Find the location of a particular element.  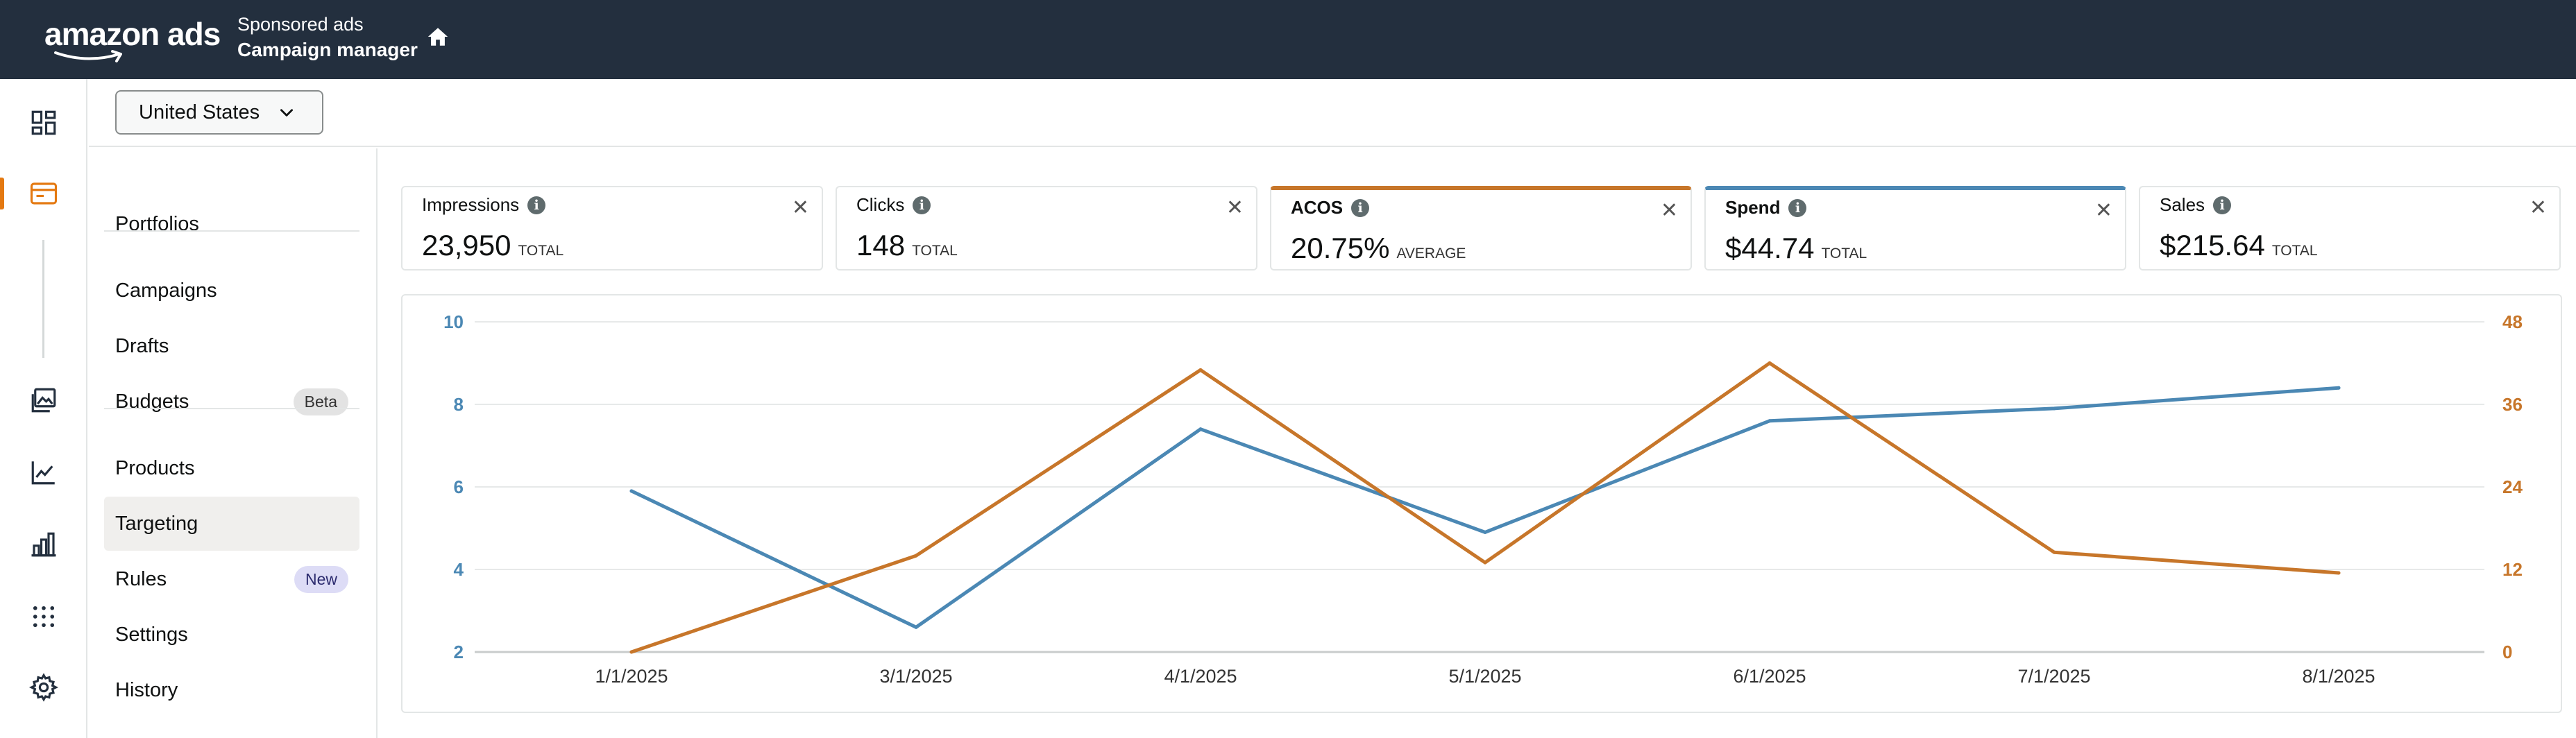

metric-title: Sales i is located at coordinates (2196, 205).